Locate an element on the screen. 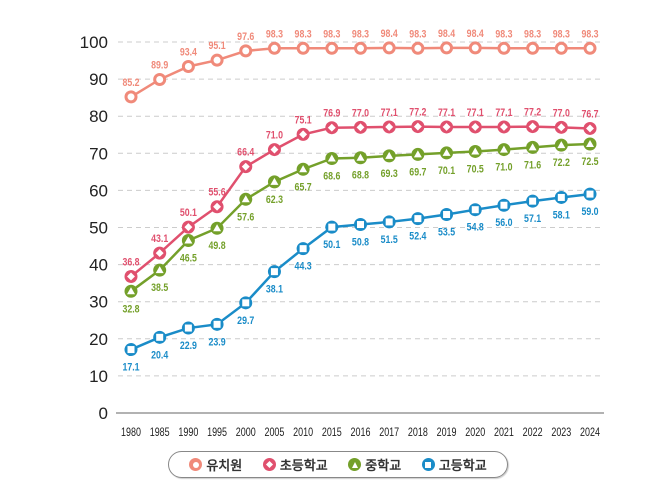 This screenshot has height=488, width=658. series-line is located at coordinates (360, 72).